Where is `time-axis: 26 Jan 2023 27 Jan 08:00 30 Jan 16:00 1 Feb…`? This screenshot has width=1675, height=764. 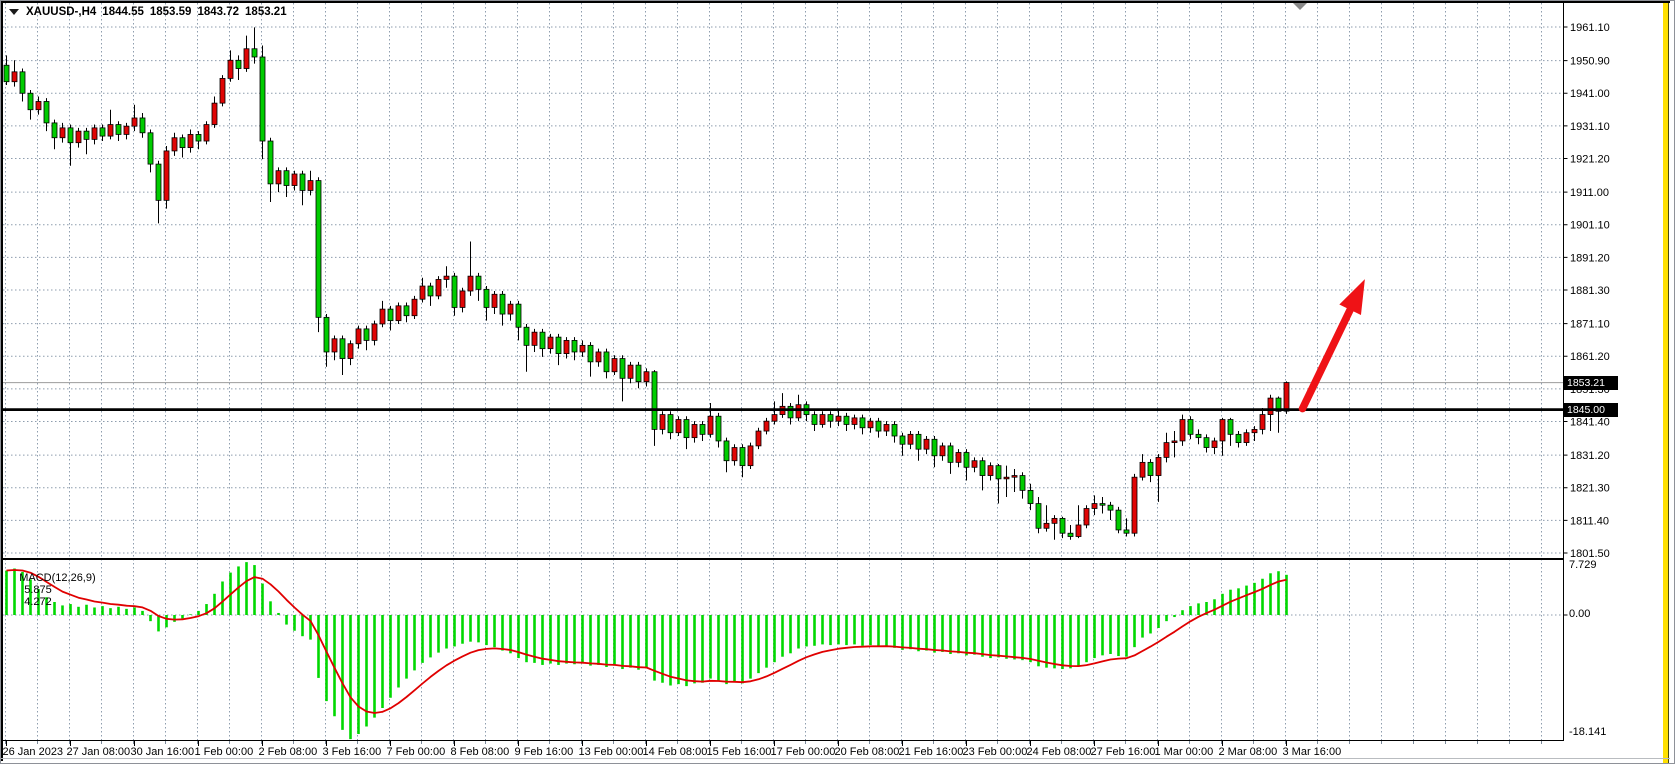
time-axis: 26 Jan 2023 27 Jan 08:00 30 Jan 16:00 1 Feb… is located at coordinates (772, 749).